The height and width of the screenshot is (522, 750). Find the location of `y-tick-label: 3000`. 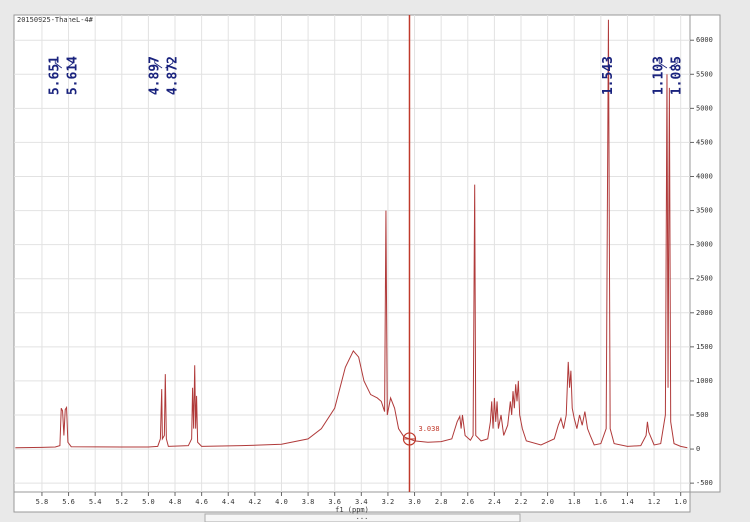

y-tick-label: 3000 is located at coordinates (704, 245).